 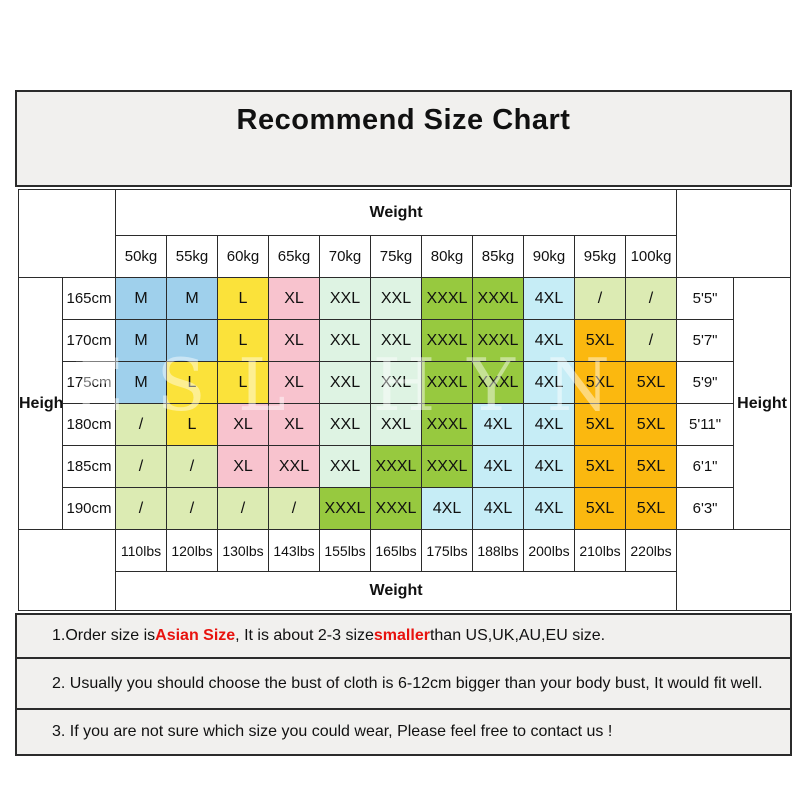 What do you see at coordinates (89, 340) in the screenshot?
I see `height-cm-cell: 170cm` at bounding box center [89, 340].